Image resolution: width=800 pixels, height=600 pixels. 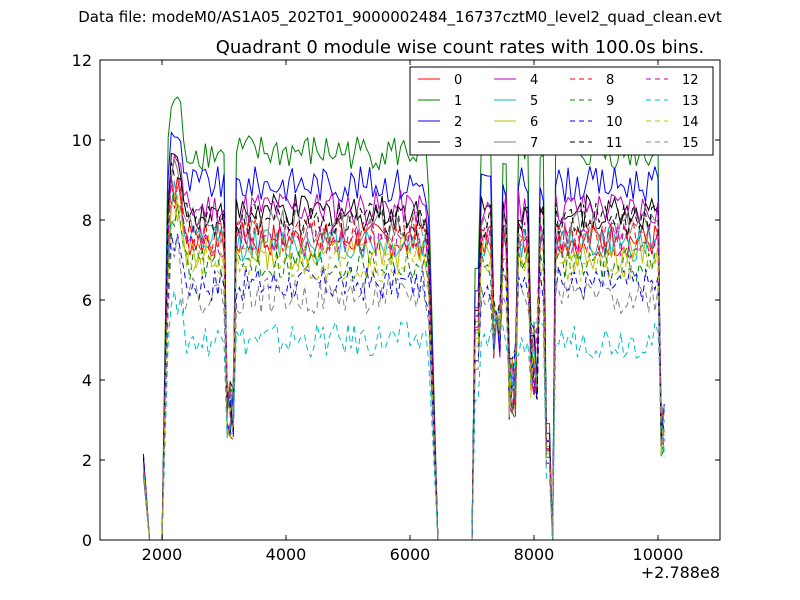 I want to click on y-tick-label: 0, so click(x=87, y=540).